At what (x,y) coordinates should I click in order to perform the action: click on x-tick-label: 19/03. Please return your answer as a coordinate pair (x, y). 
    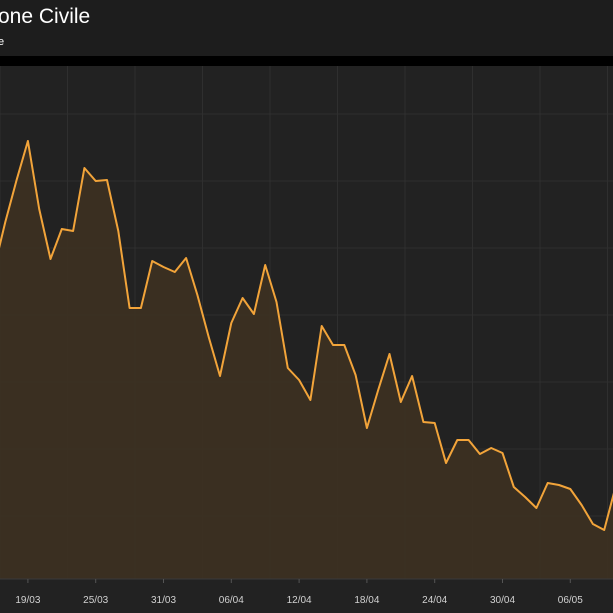
    Looking at the image, I should click on (27, 600).